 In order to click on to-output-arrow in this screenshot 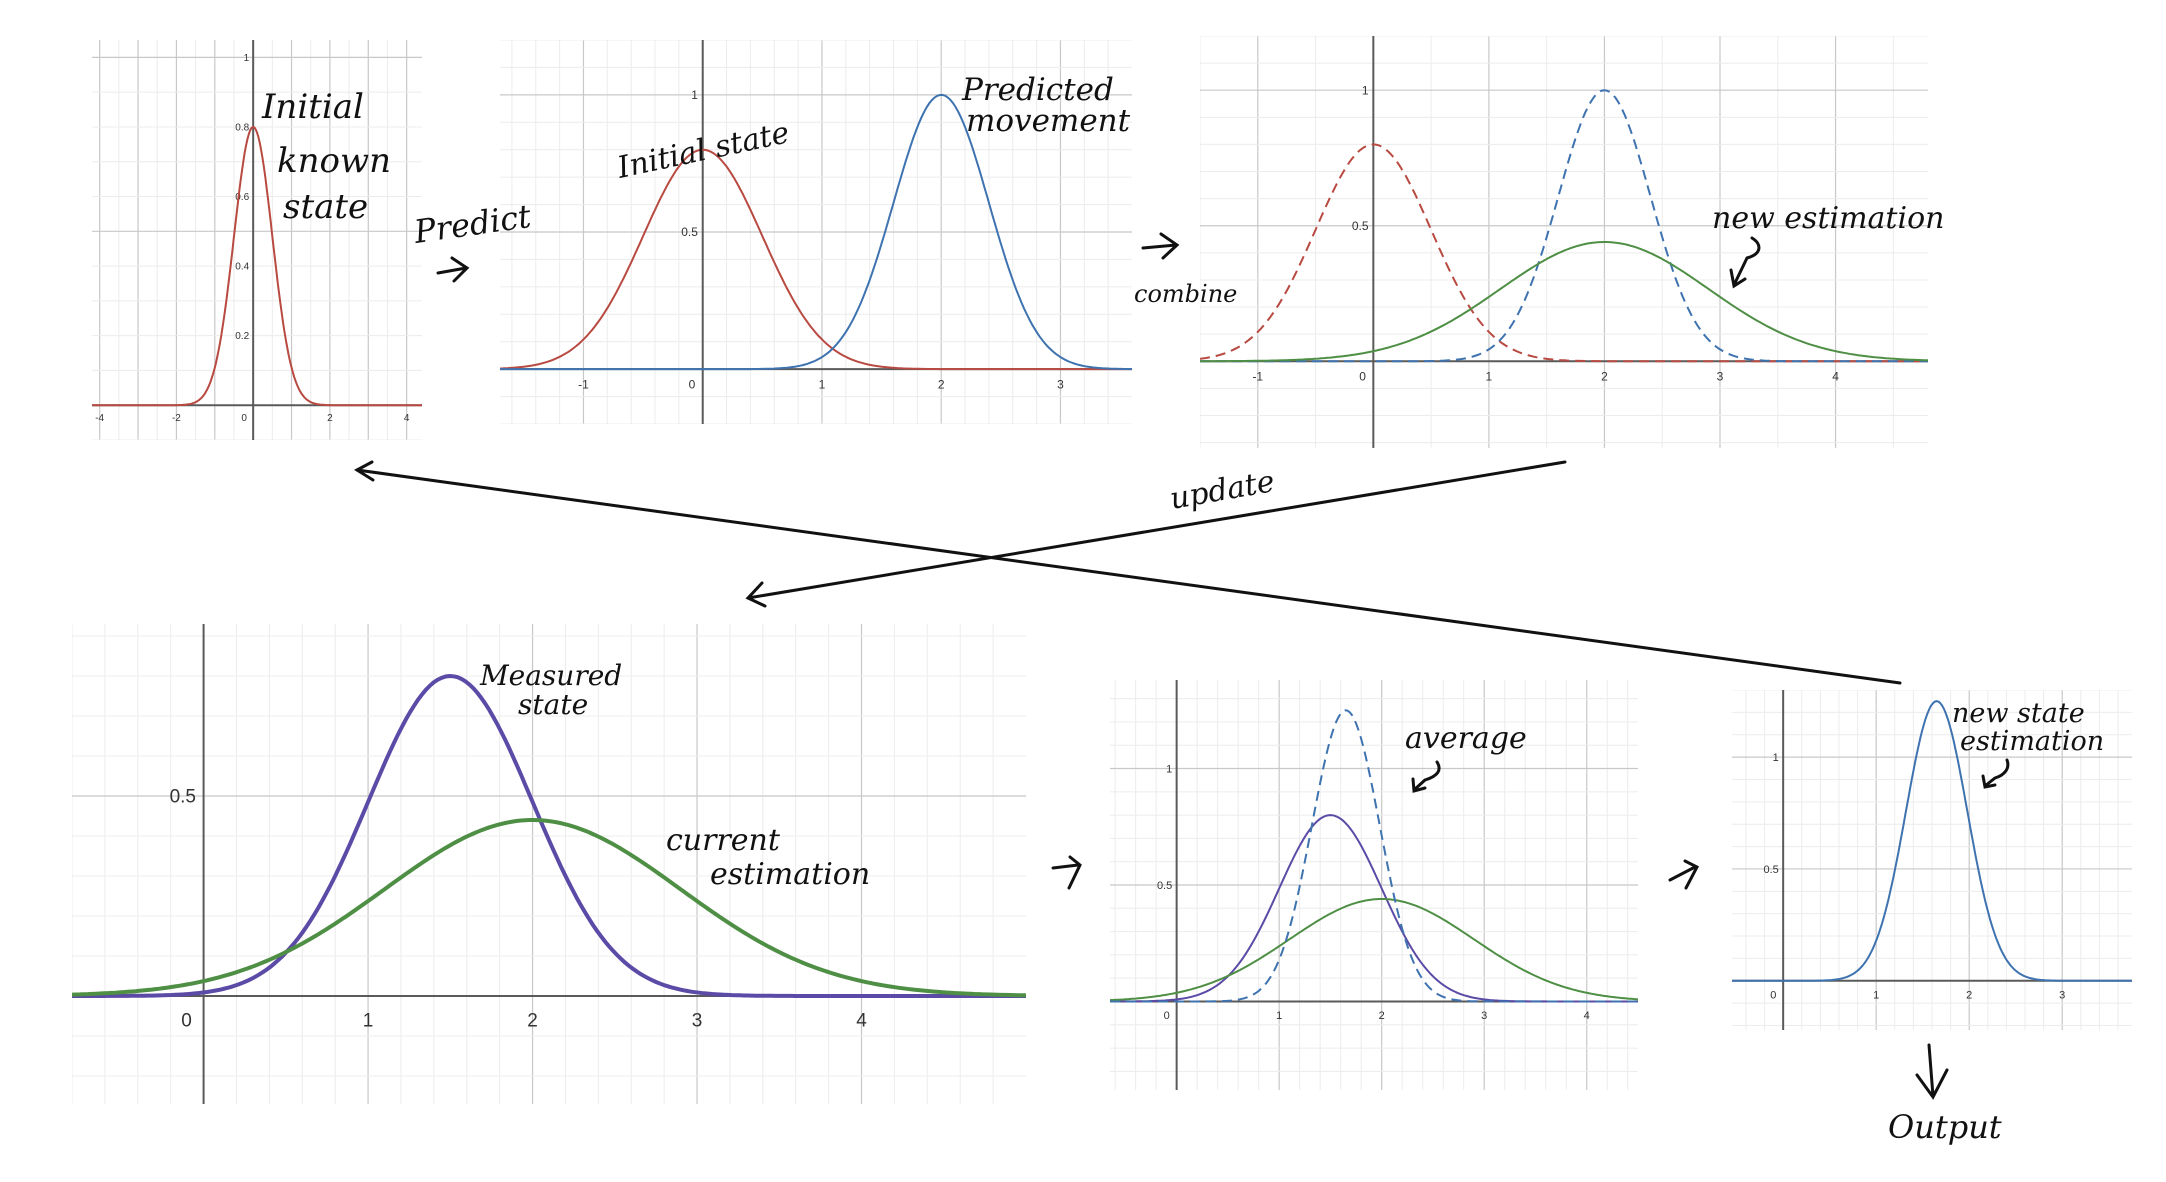, I will do `click(1684, 874)`.